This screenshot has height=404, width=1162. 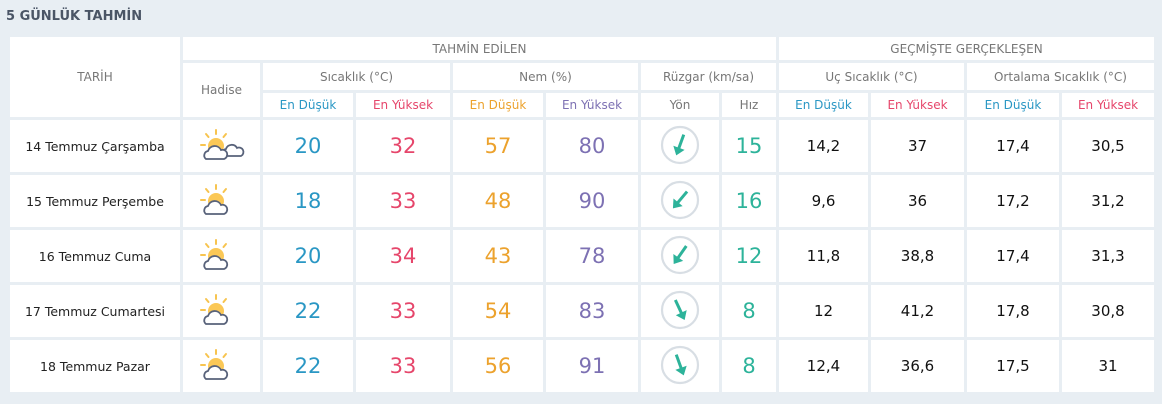 I want to click on header-uc: Uç Sıcaklık (°C), so click(x=871, y=76).